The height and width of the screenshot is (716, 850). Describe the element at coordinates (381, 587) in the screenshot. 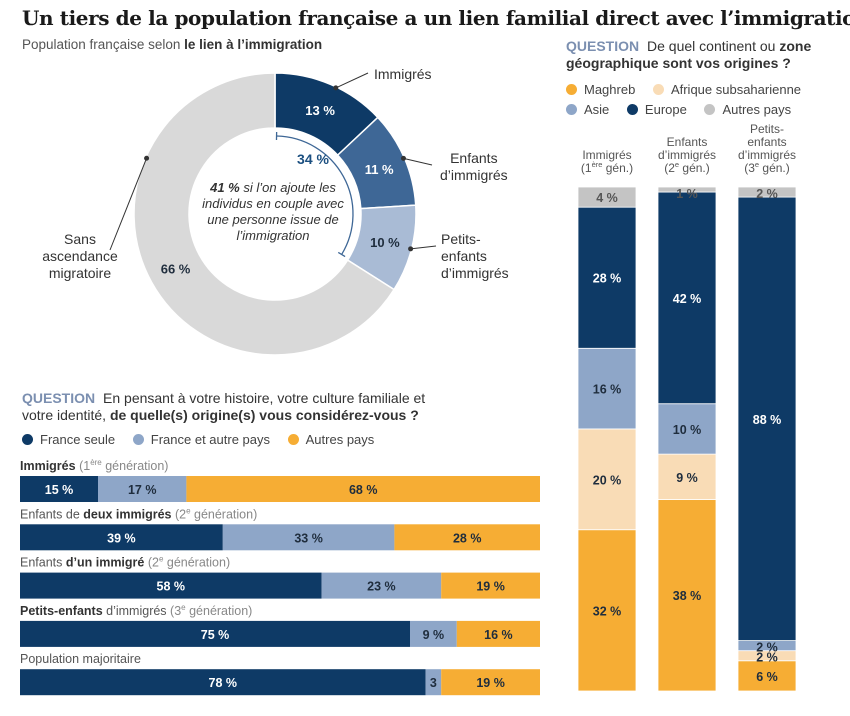

I see `h-bar-value-label: 23 %` at that location.